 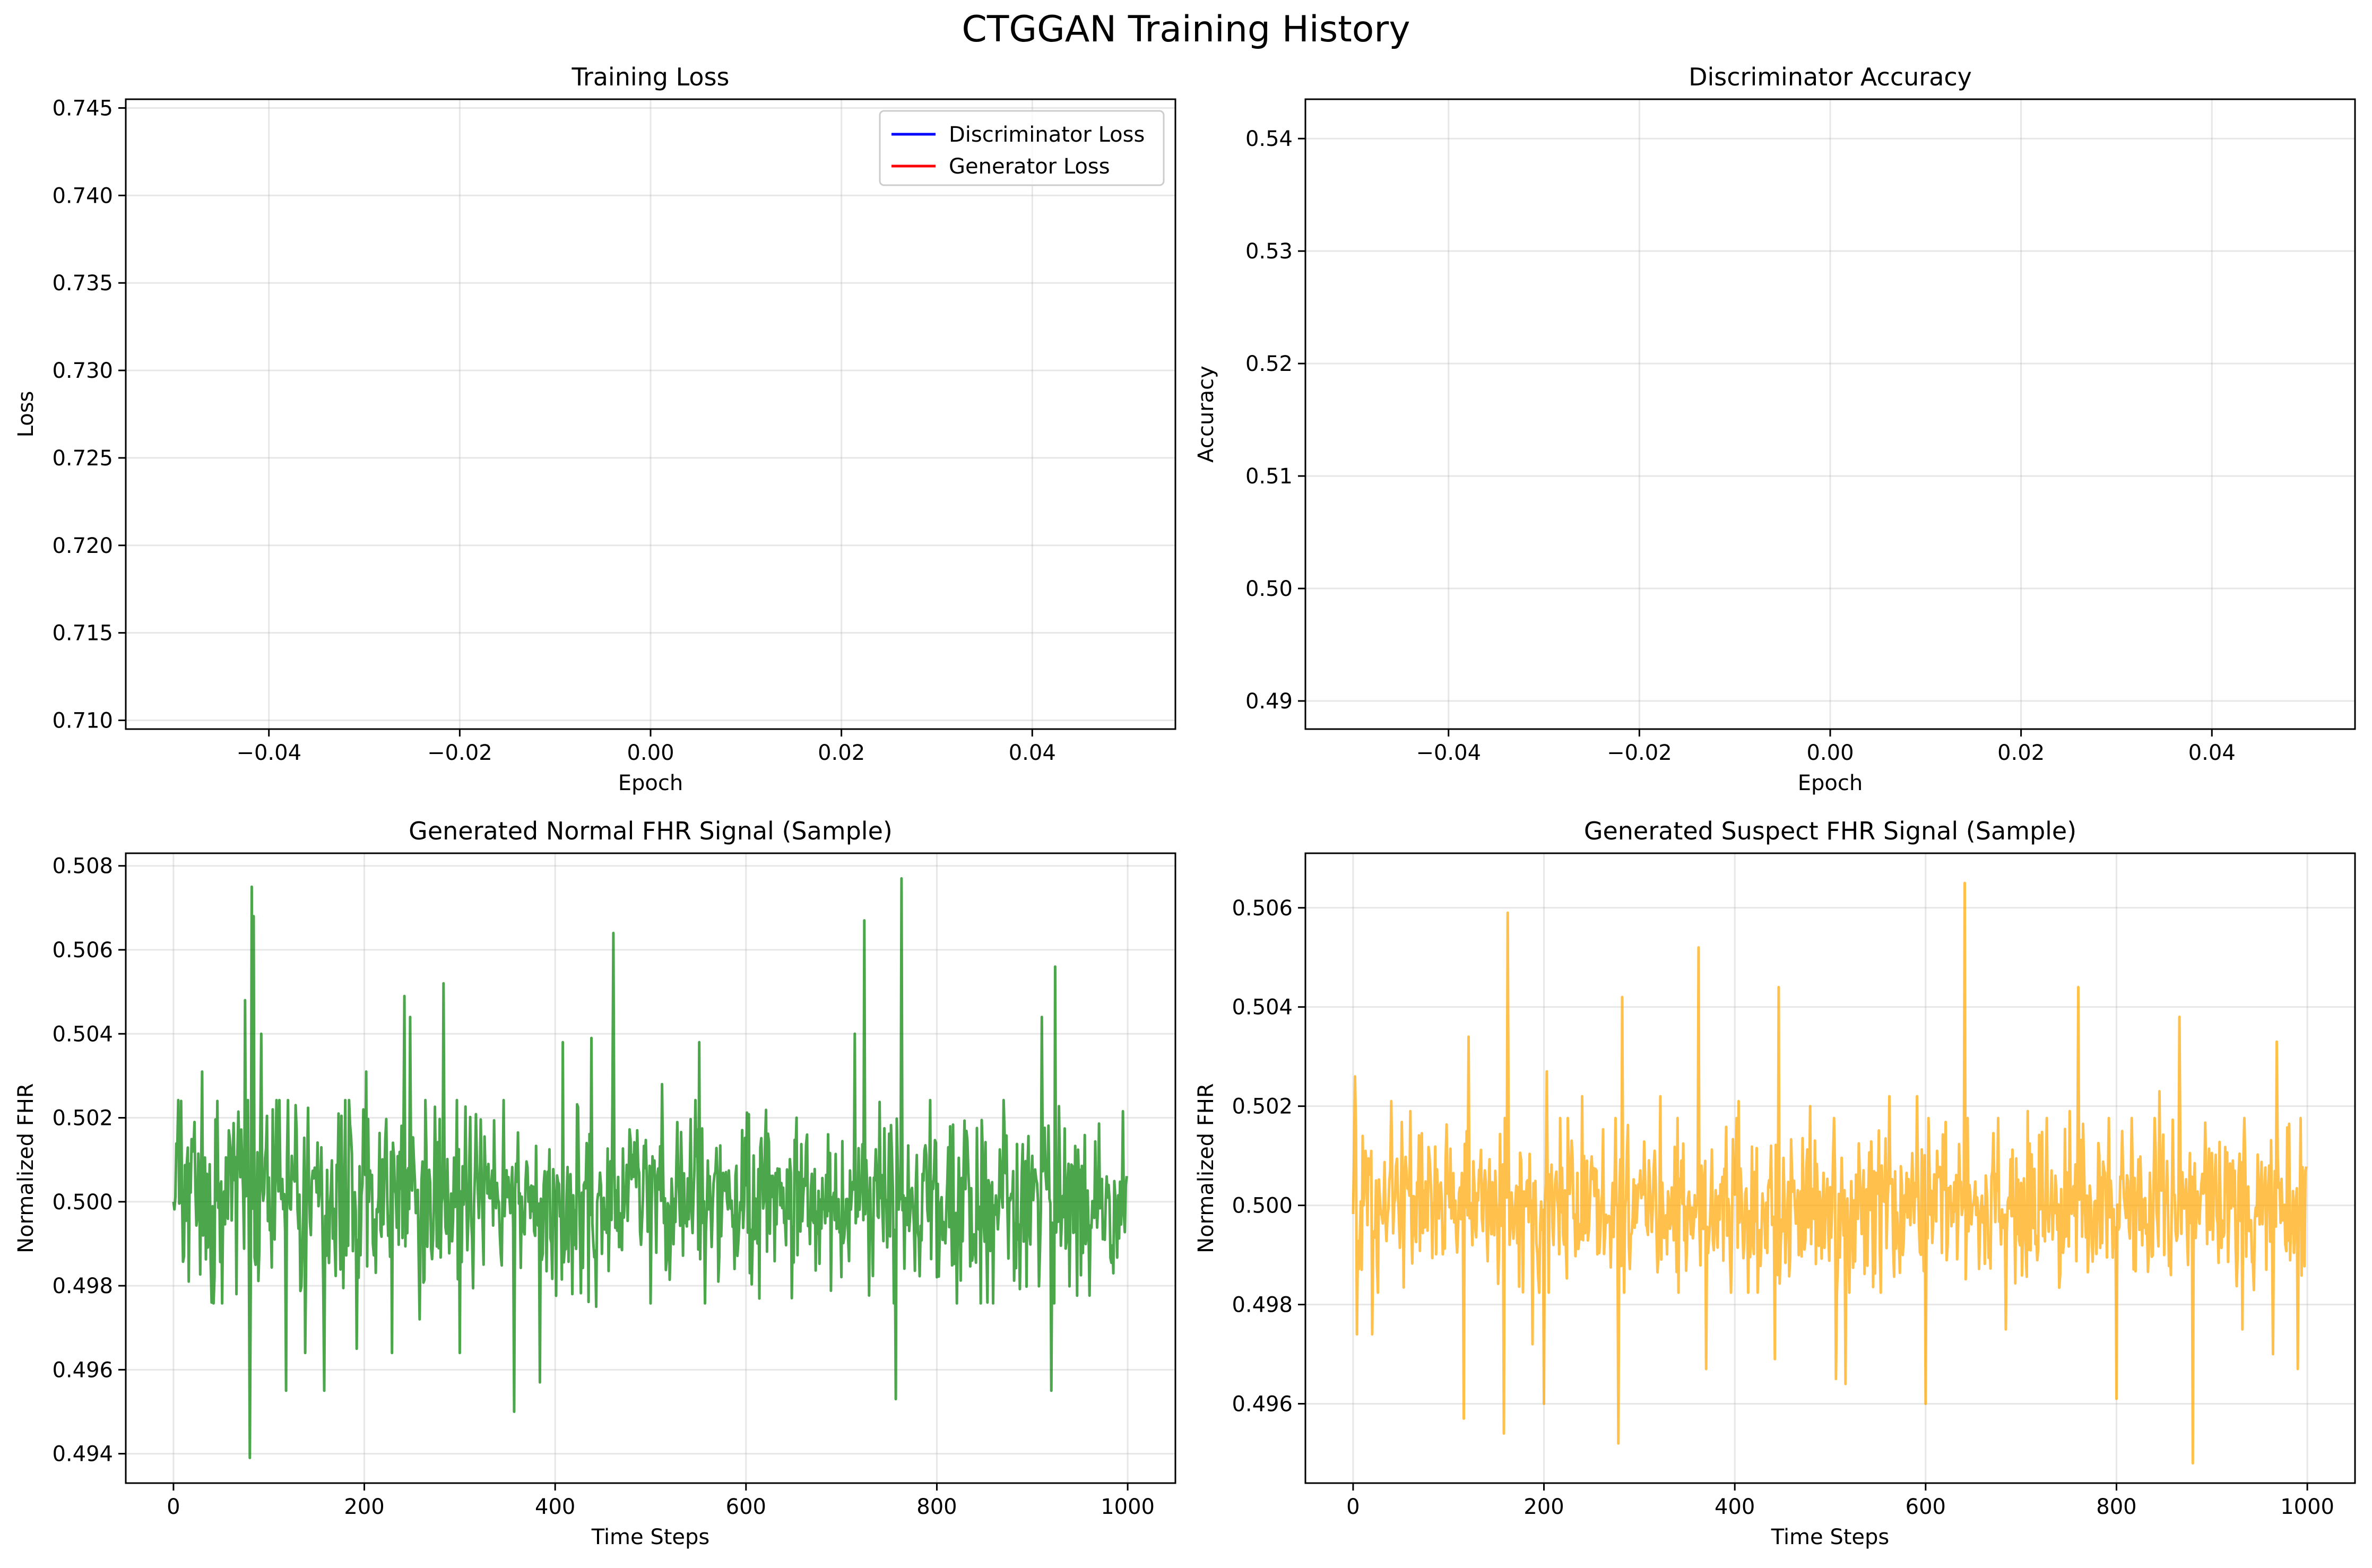 I want to click on legend-label: Discriminator Loss, so click(x=1047, y=135).